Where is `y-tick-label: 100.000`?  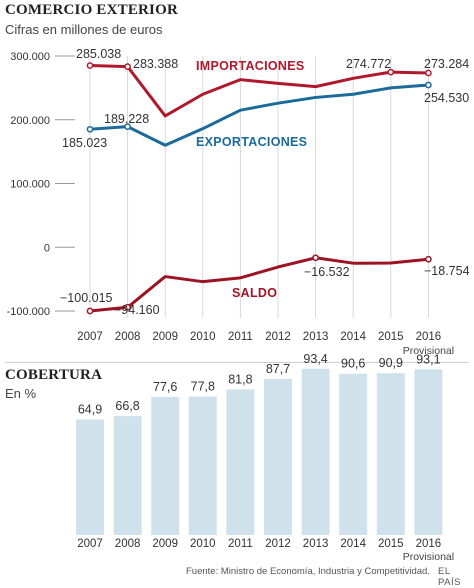 y-tick-label: 100.000 is located at coordinates (30, 185).